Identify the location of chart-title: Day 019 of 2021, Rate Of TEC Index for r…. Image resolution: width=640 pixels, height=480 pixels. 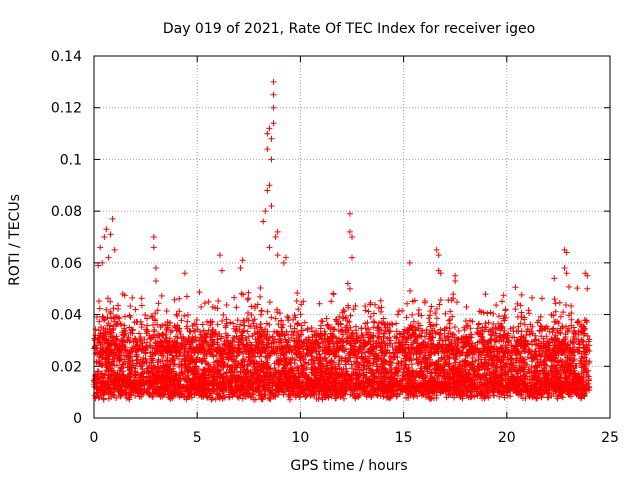
(349, 29).